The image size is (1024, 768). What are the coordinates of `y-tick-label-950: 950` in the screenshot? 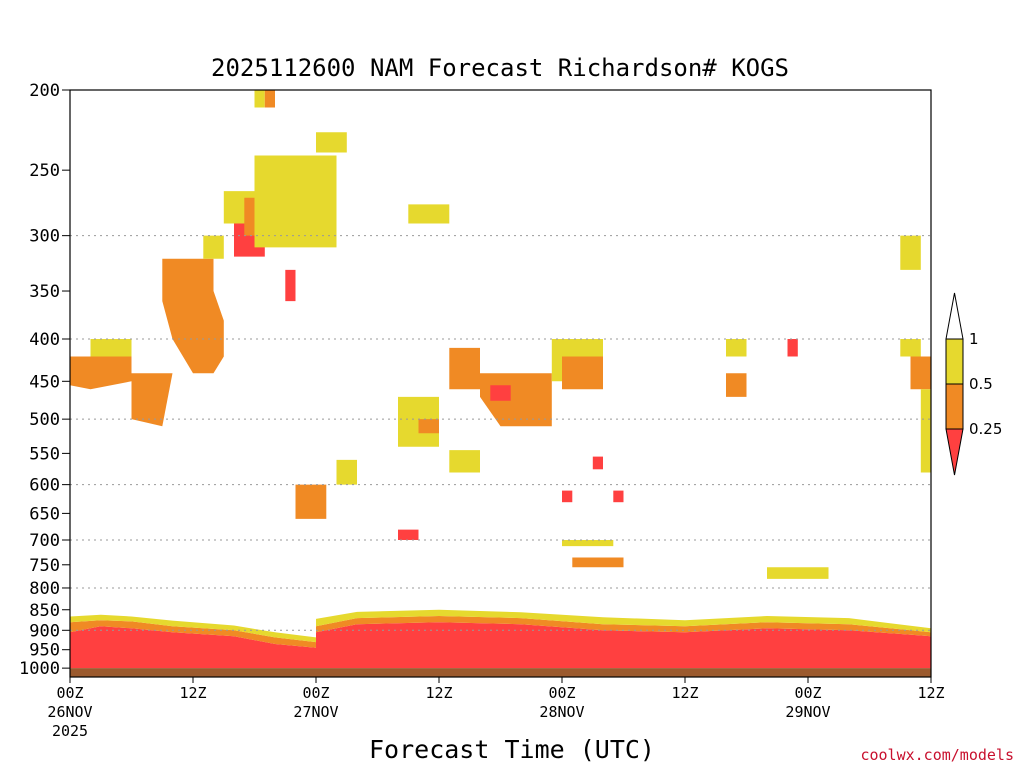 It's located at (44, 651).